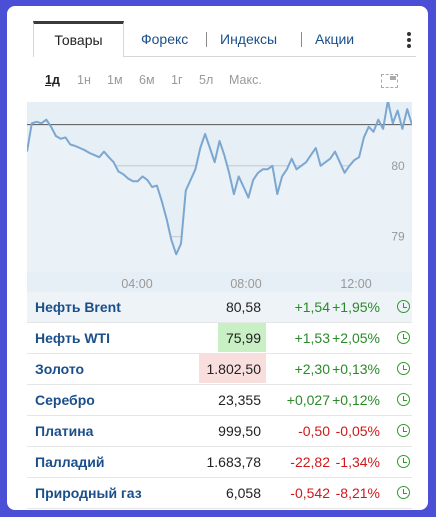  What do you see at coordinates (239, 400) in the screenshot?
I see `instrument-price: 23,355` at bounding box center [239, 400].